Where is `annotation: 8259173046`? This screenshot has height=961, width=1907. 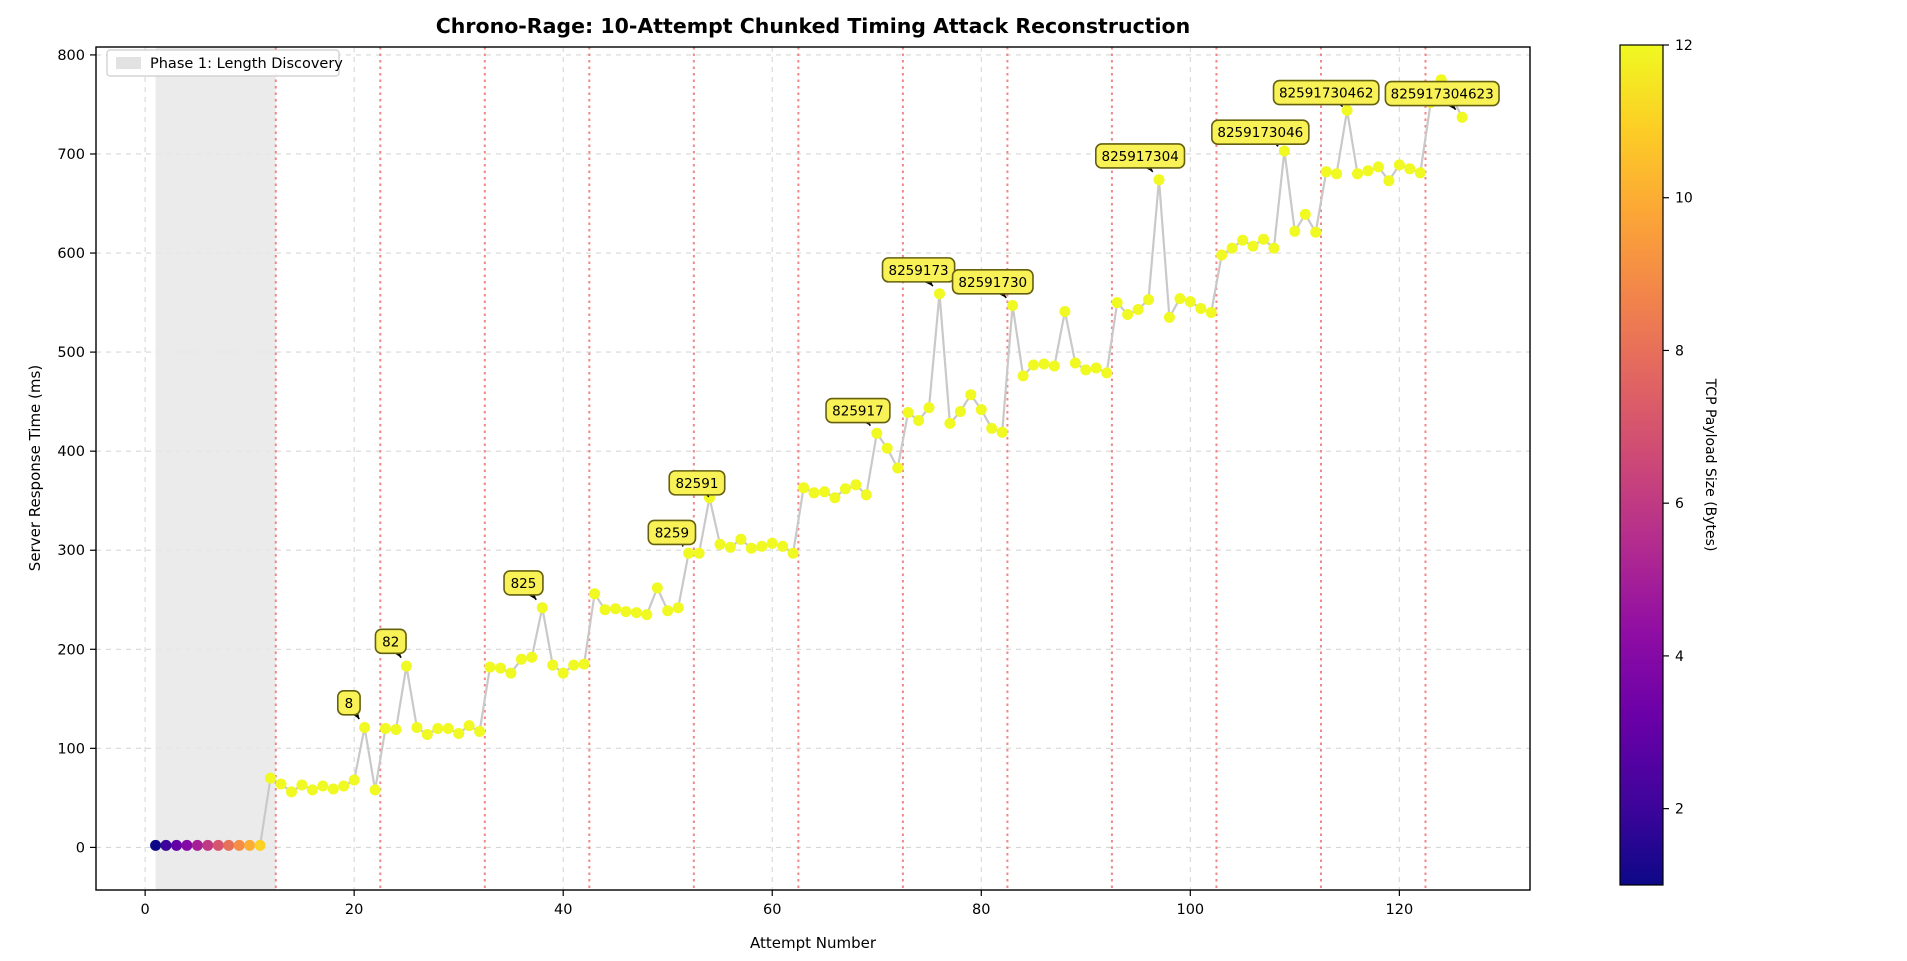 annotation: 8259173046 is located at coordinates (1260, 133).